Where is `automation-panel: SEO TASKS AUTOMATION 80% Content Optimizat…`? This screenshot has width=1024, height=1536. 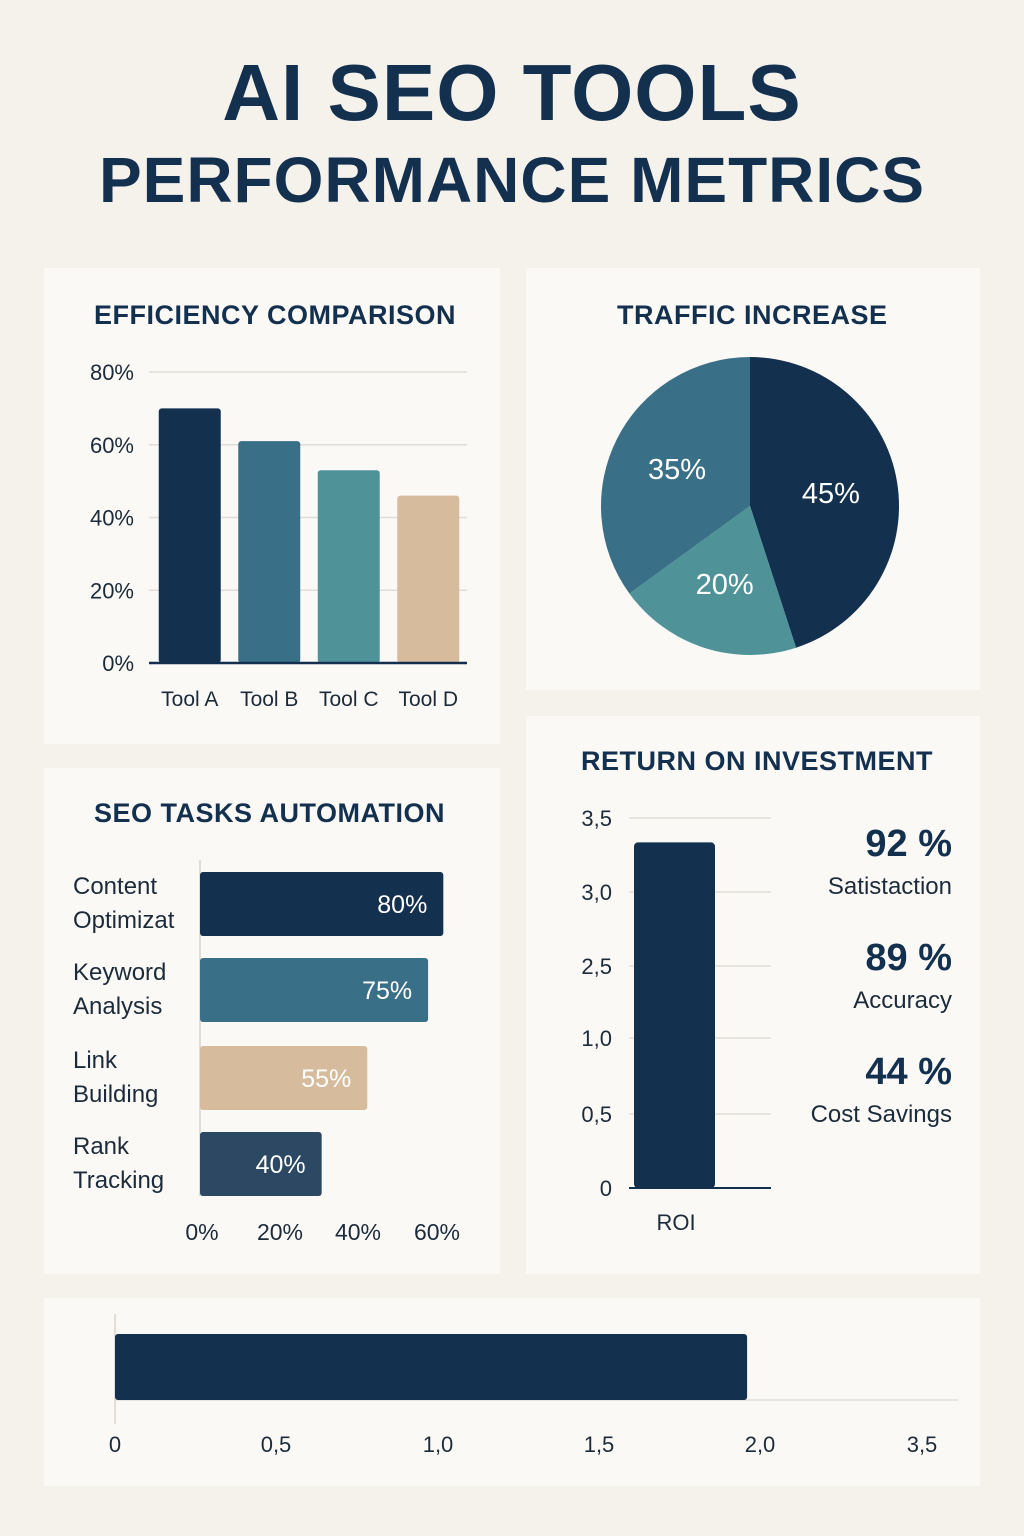
automation-panel: SEO TASKS AUTOMATION 80% Content Optimizat… is located at coordinates (272, 1021).